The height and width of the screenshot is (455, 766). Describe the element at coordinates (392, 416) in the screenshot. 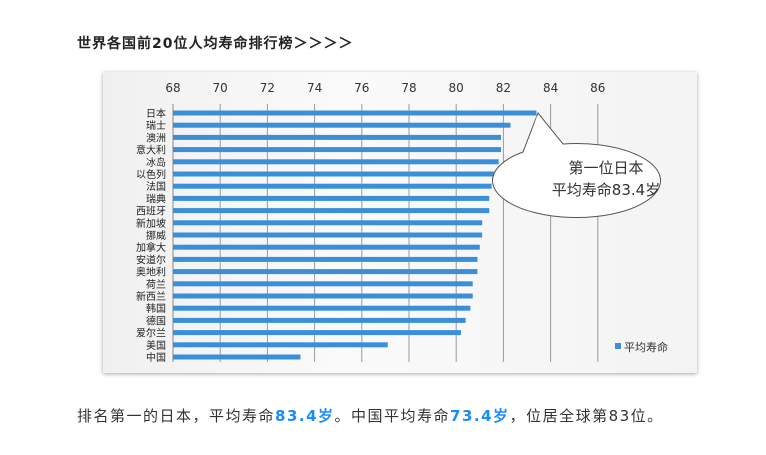

I see `caption-part2: 。中国平均寿命` at that location.